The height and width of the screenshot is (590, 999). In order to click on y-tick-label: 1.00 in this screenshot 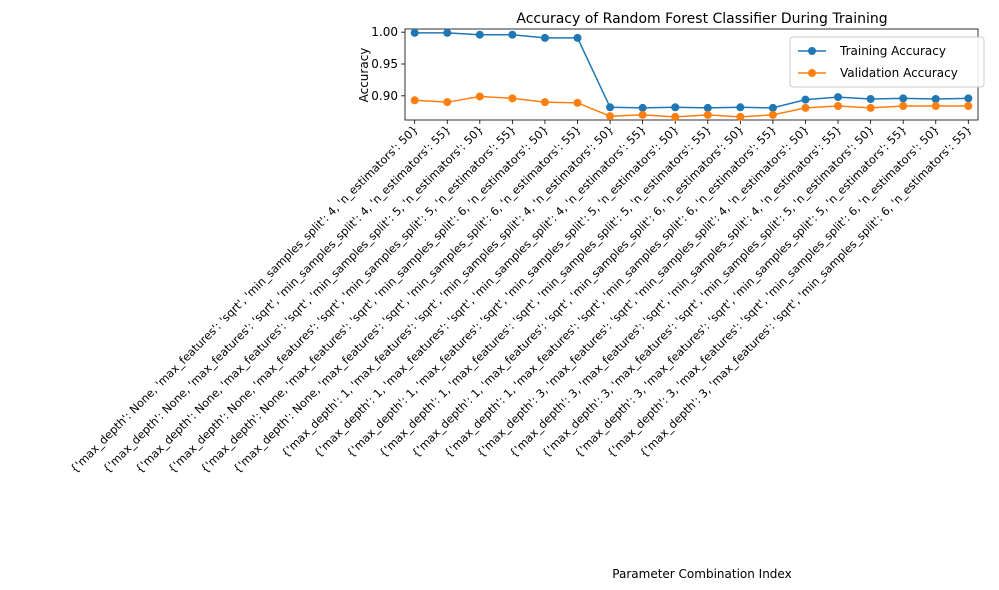, I will do `click(384, 32)`.